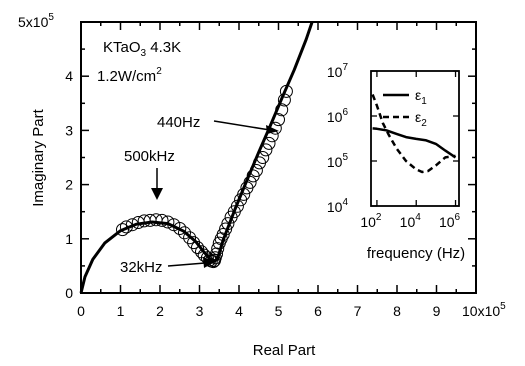 The image size is (525, 366). I want to click on y-tick-label: 3, so click(69, 130).